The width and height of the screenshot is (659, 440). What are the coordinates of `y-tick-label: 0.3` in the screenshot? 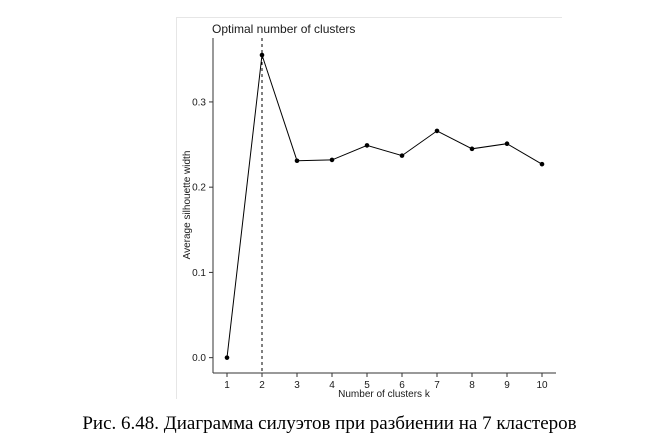 It's located at (199, 102).